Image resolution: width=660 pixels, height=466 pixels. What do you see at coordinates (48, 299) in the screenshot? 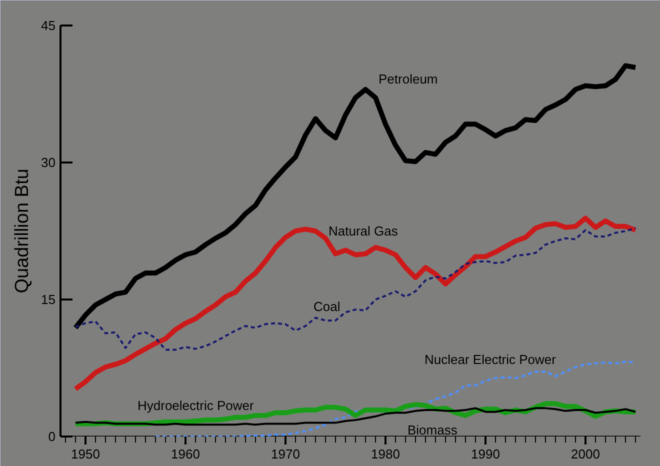
I see `y-tick-label: 15` at bounding box center [48, 299].